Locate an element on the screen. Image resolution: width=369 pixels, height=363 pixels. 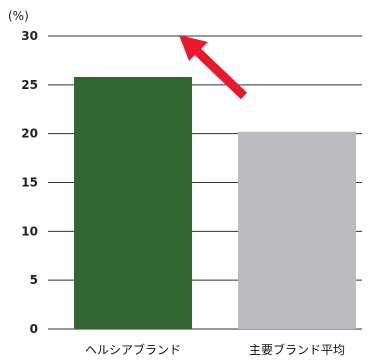
y-tick-label: 15 is located at coordinates (29, 183).